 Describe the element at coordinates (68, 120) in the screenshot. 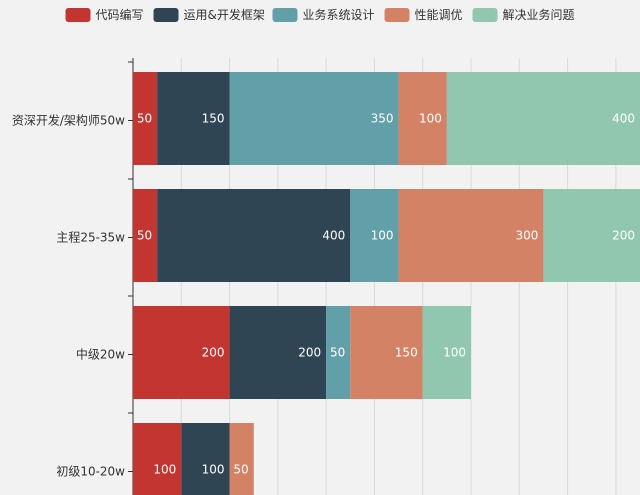

I see `y-tick-label: 资深开发/架构师50w` at that location.